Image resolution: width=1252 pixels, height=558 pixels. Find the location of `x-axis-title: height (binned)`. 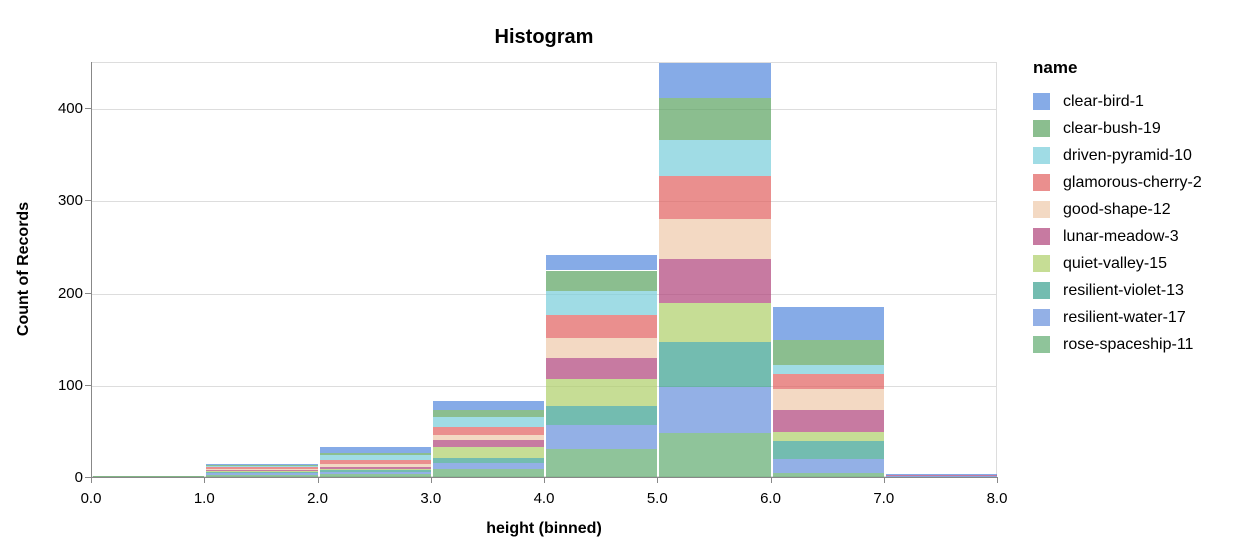

x-axis-title: height (binned) is located at coordinates (544, 528).